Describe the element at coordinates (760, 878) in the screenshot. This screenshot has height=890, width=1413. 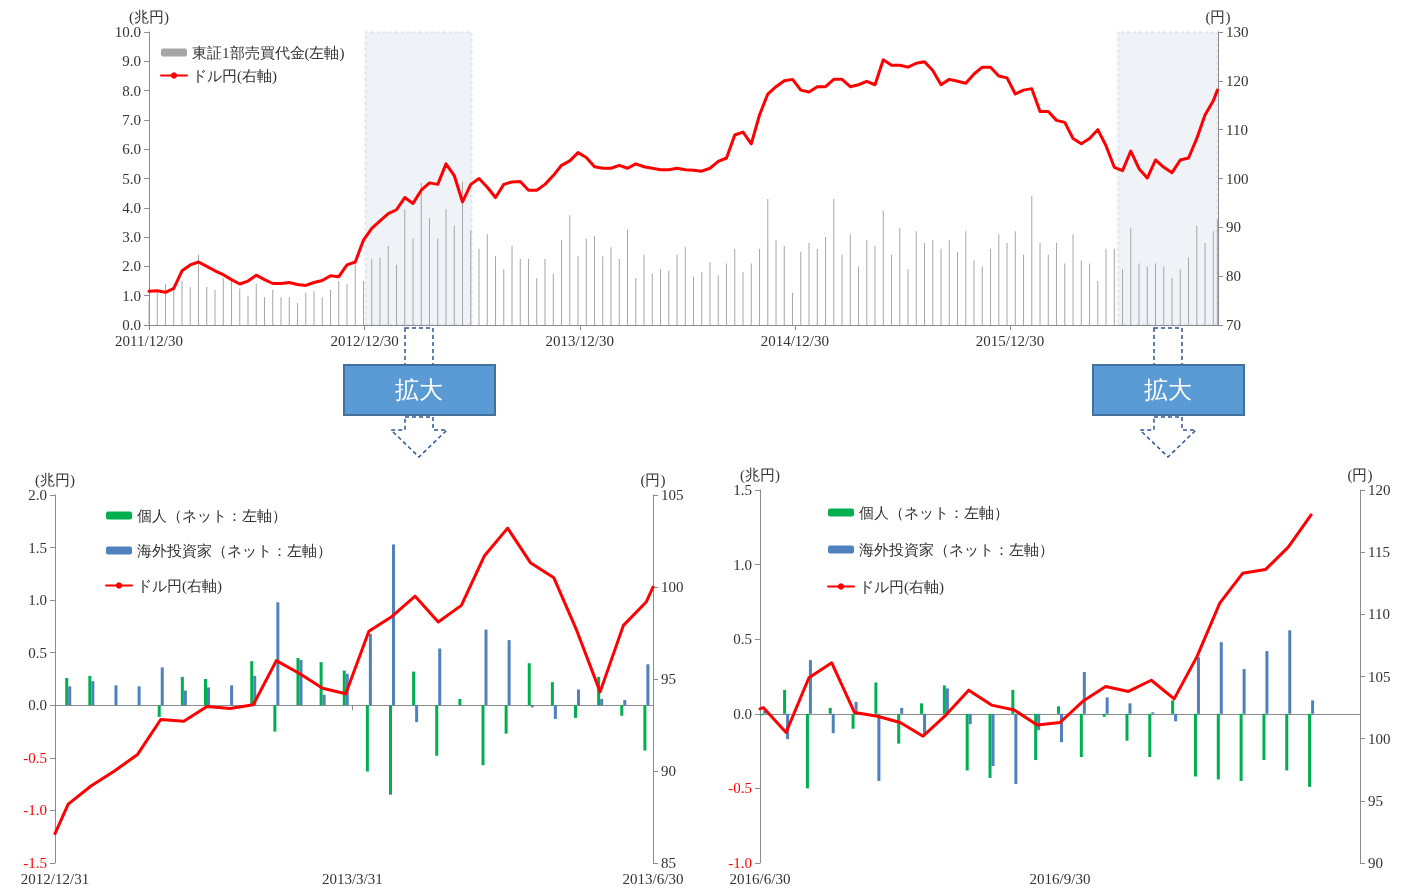
I see `x-tick-label: 2016/6/30` at that location.